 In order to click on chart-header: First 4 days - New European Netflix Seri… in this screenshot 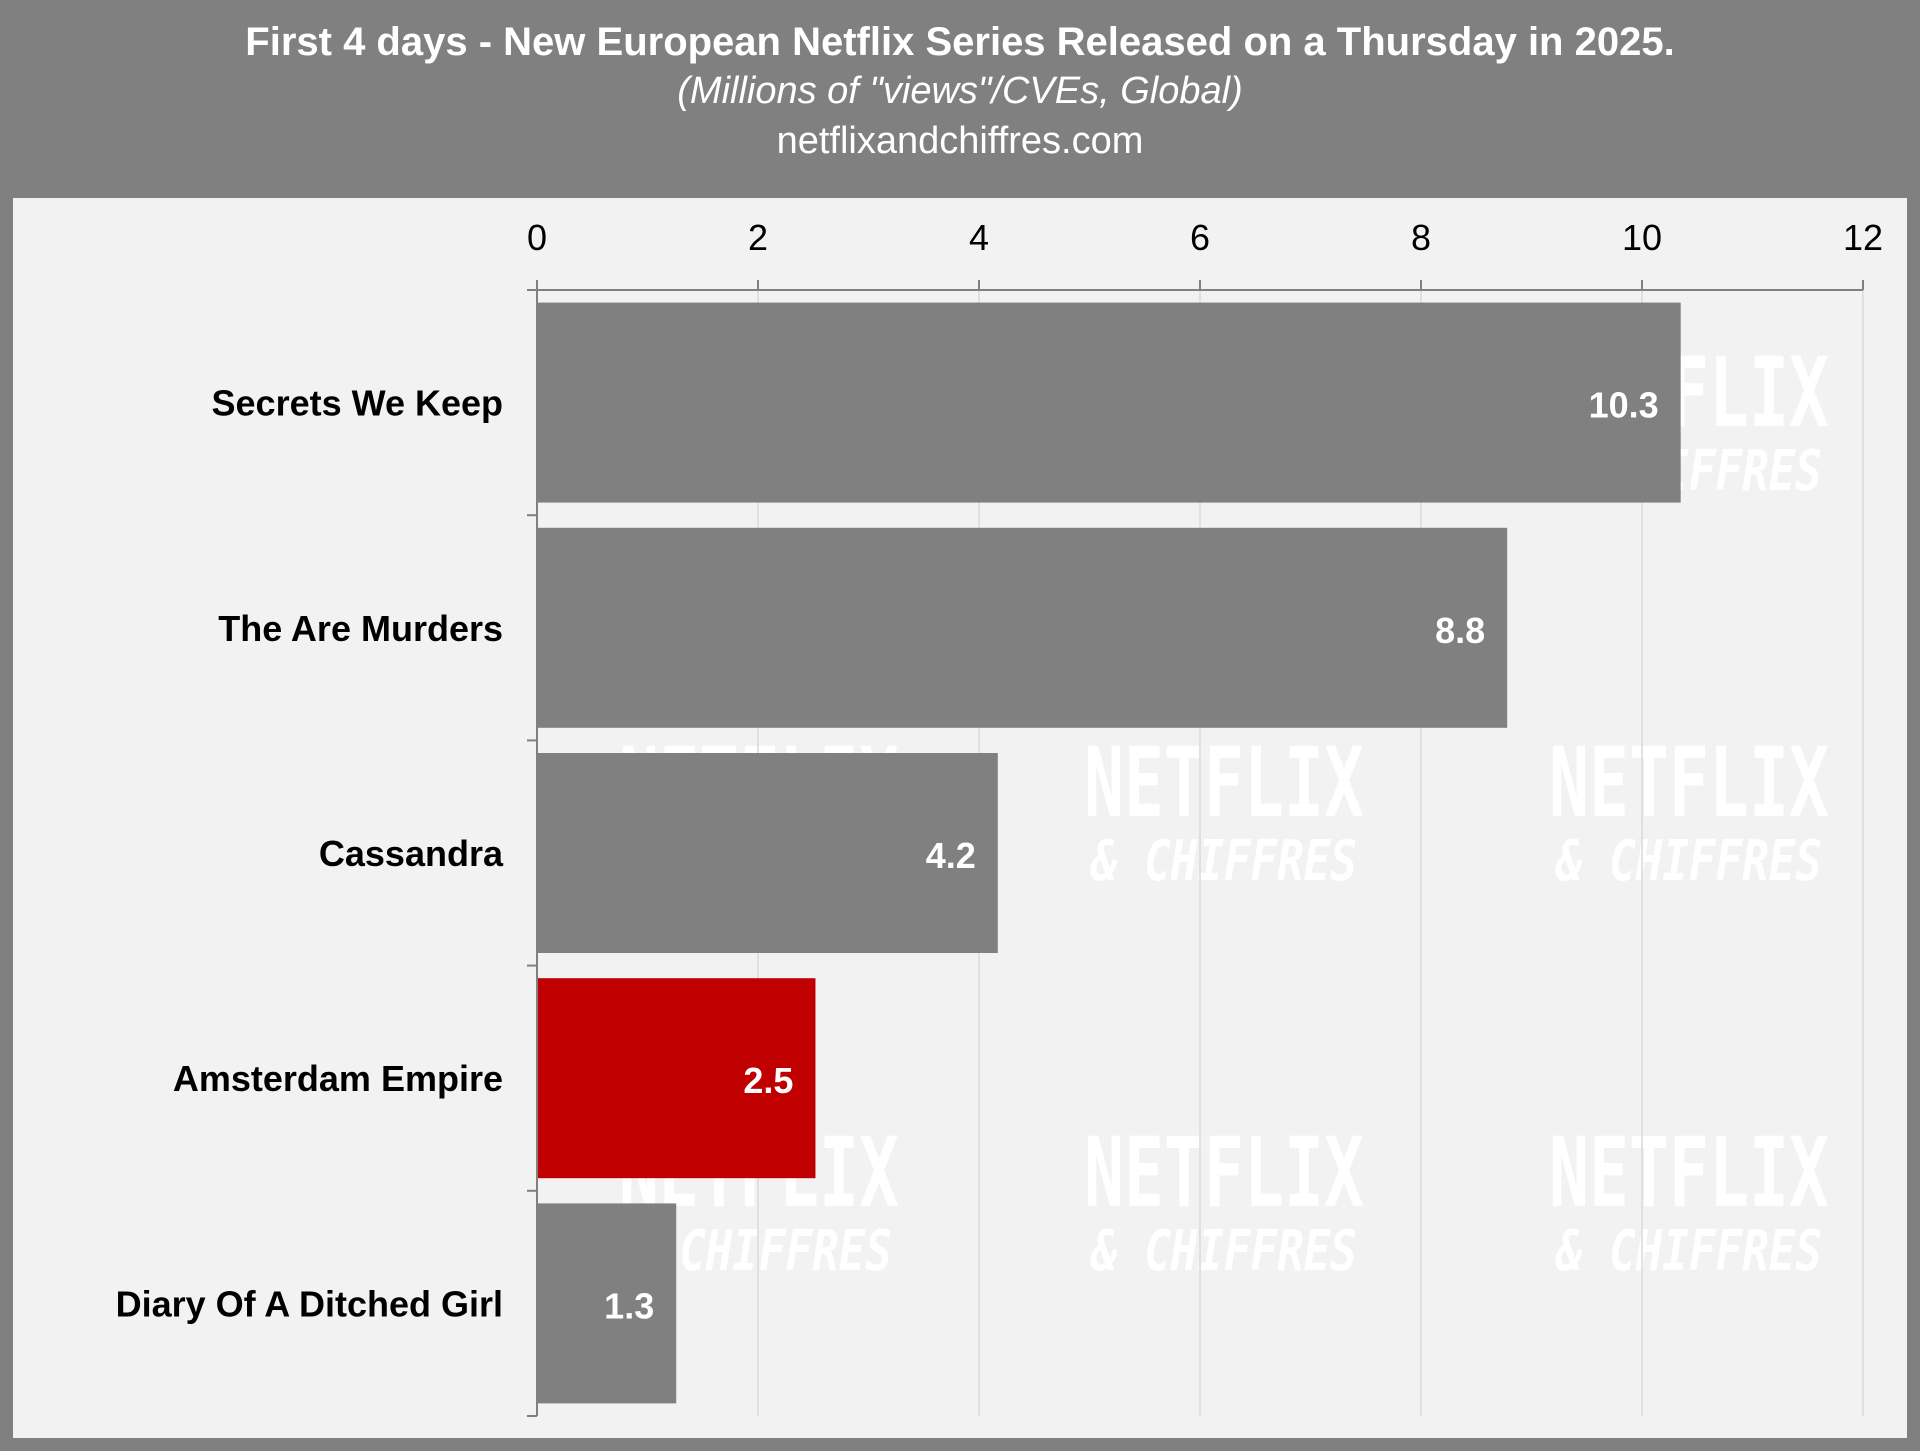, I will do `click(960, 99)`.